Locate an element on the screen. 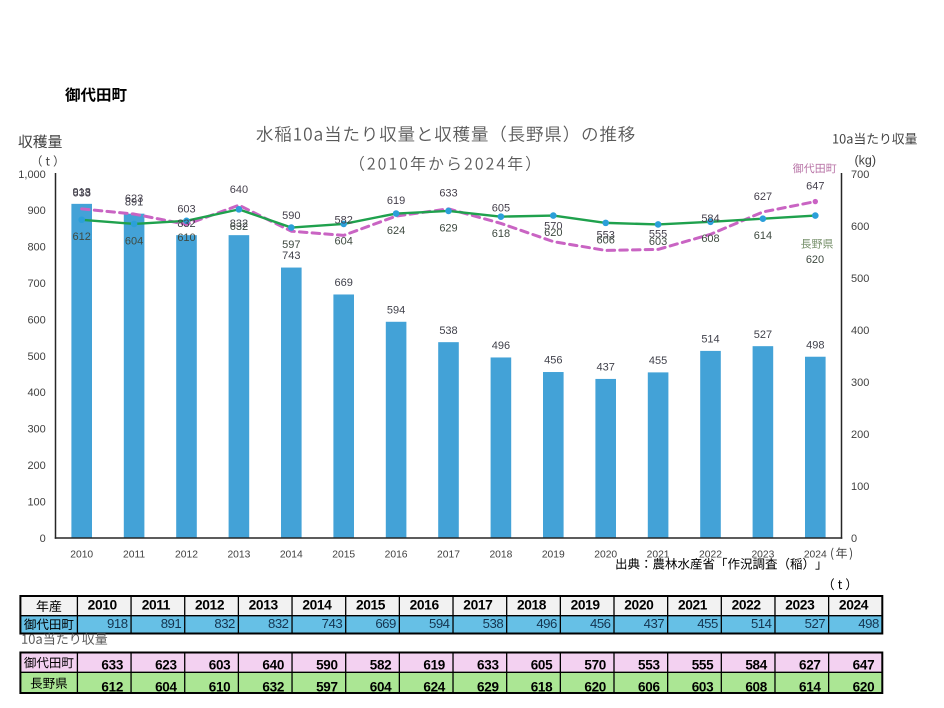 The image size is (944, 708). svg-text: 0 is located at coordinates (854, 539).